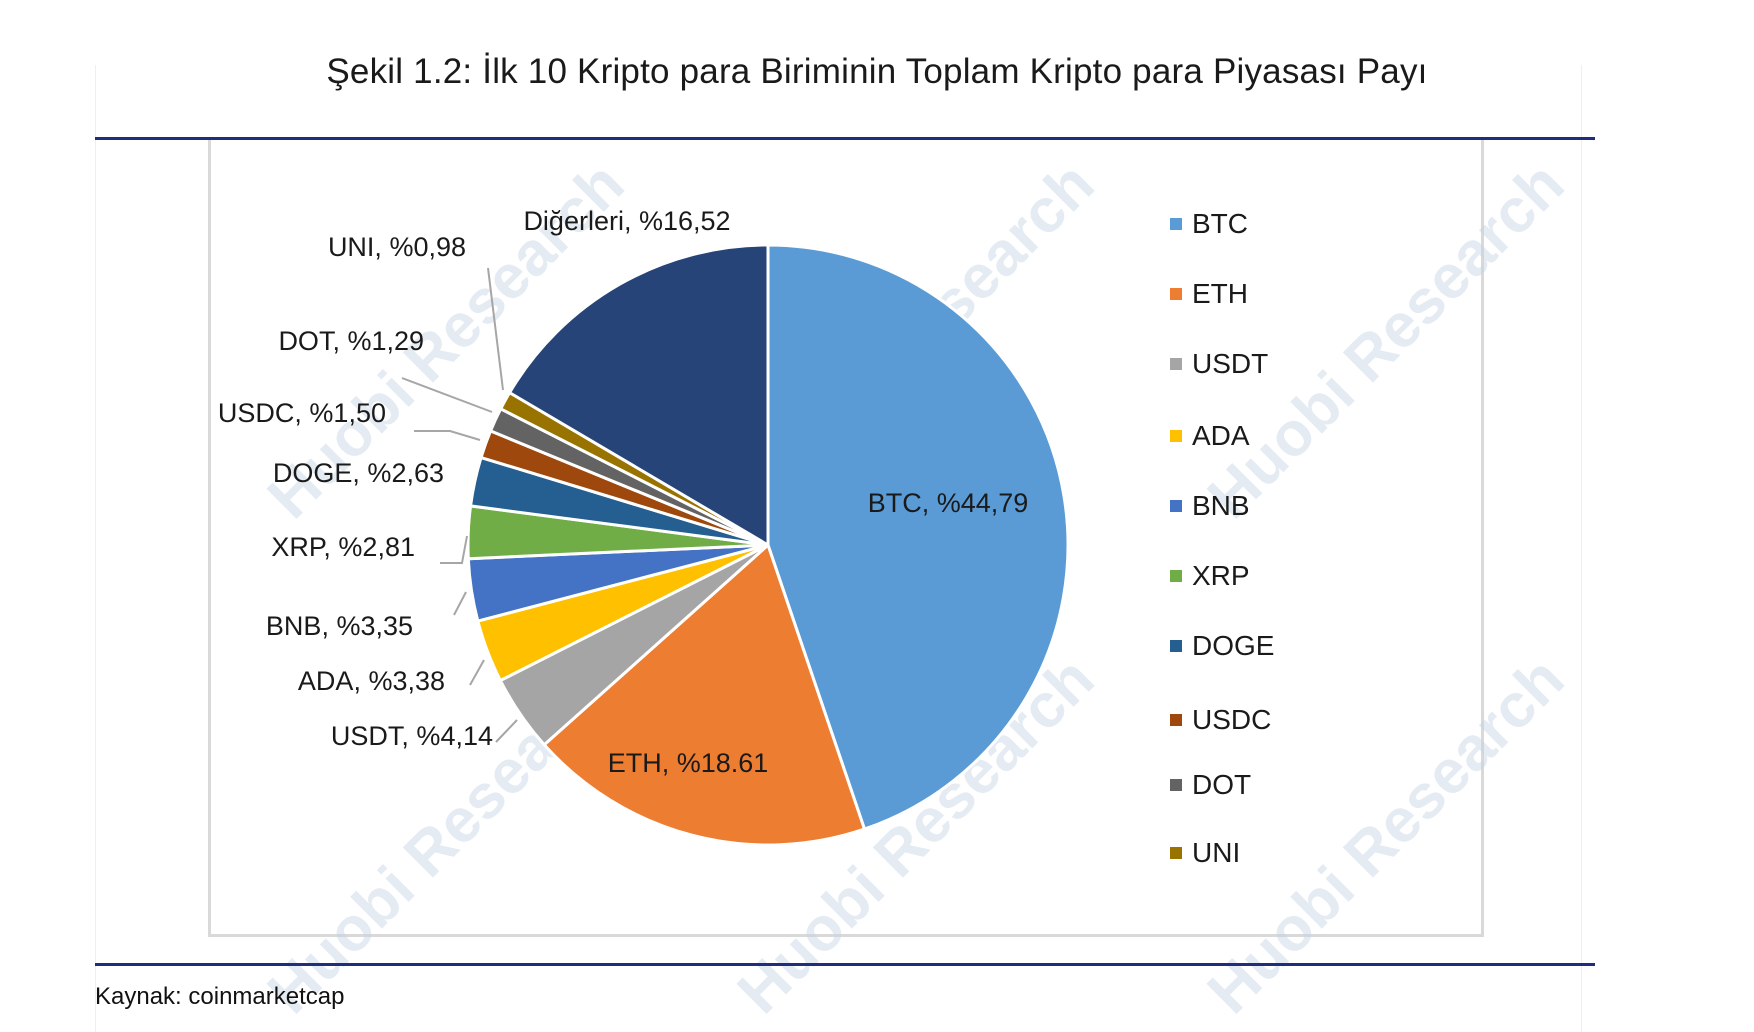 The height and width of the screenshot is (1032, 1754). What do you see at coordinates (1222, 784) in the screenshot?
I see `legend-label: DOT` at bounding box center [1222, 784].